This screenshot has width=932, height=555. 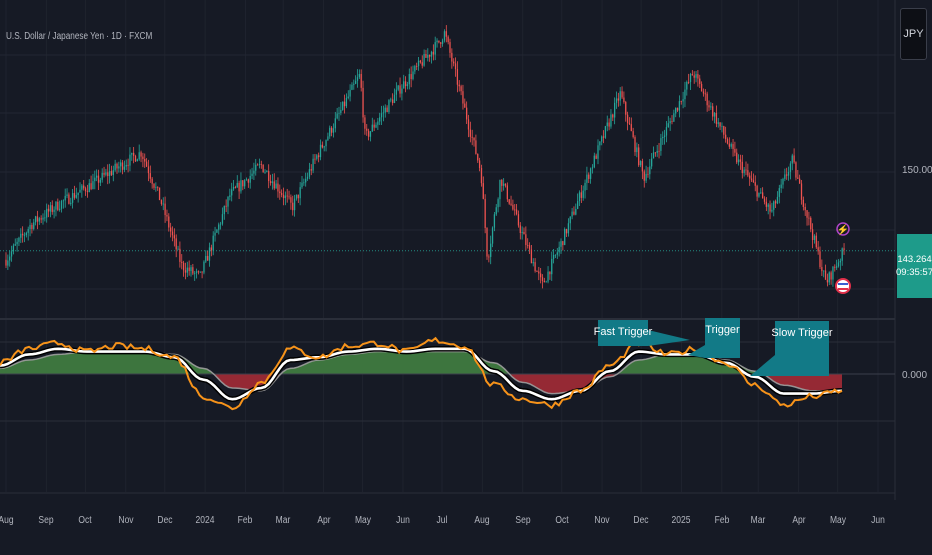 What do you see at coordinates (79, 36) in the screenshot?
I see `chart-title: U.S. Dollar / Japanese Yen · 1D · FXCM` at bounding box center [79, 36].